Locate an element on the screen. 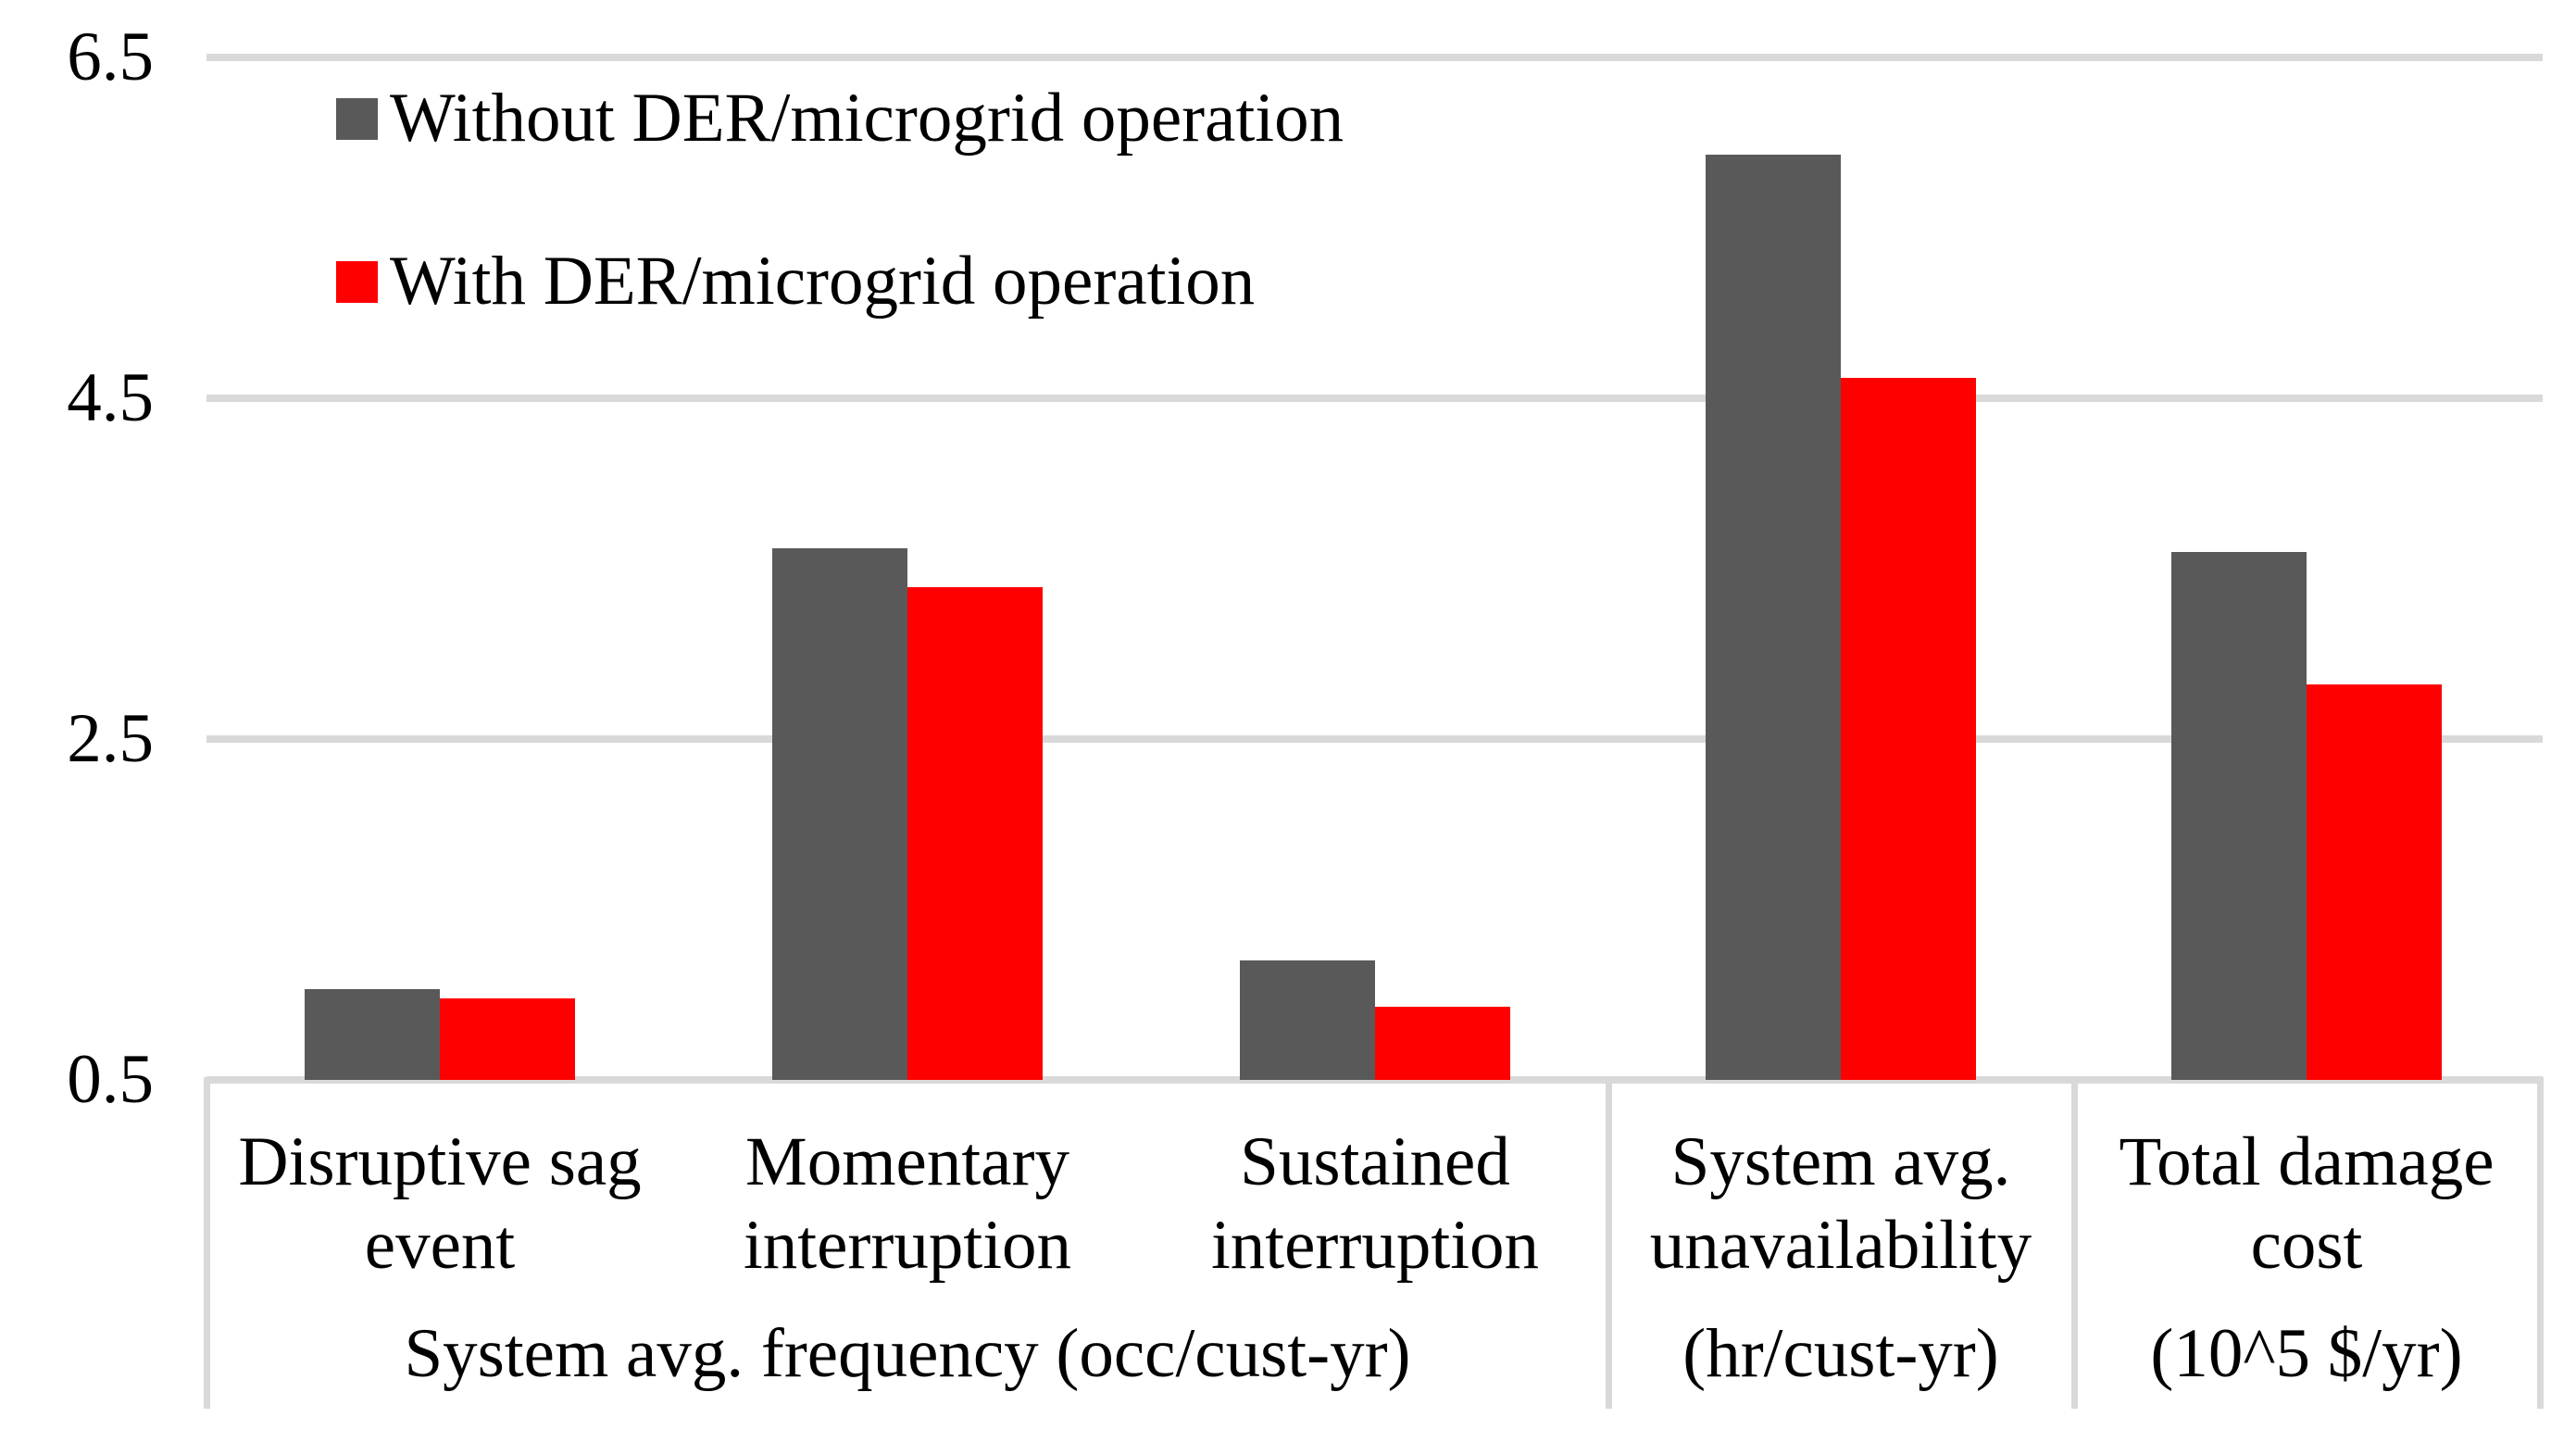  legend-item-without-der: Without DER/microgrid operation is located at coordinates (840, 118).